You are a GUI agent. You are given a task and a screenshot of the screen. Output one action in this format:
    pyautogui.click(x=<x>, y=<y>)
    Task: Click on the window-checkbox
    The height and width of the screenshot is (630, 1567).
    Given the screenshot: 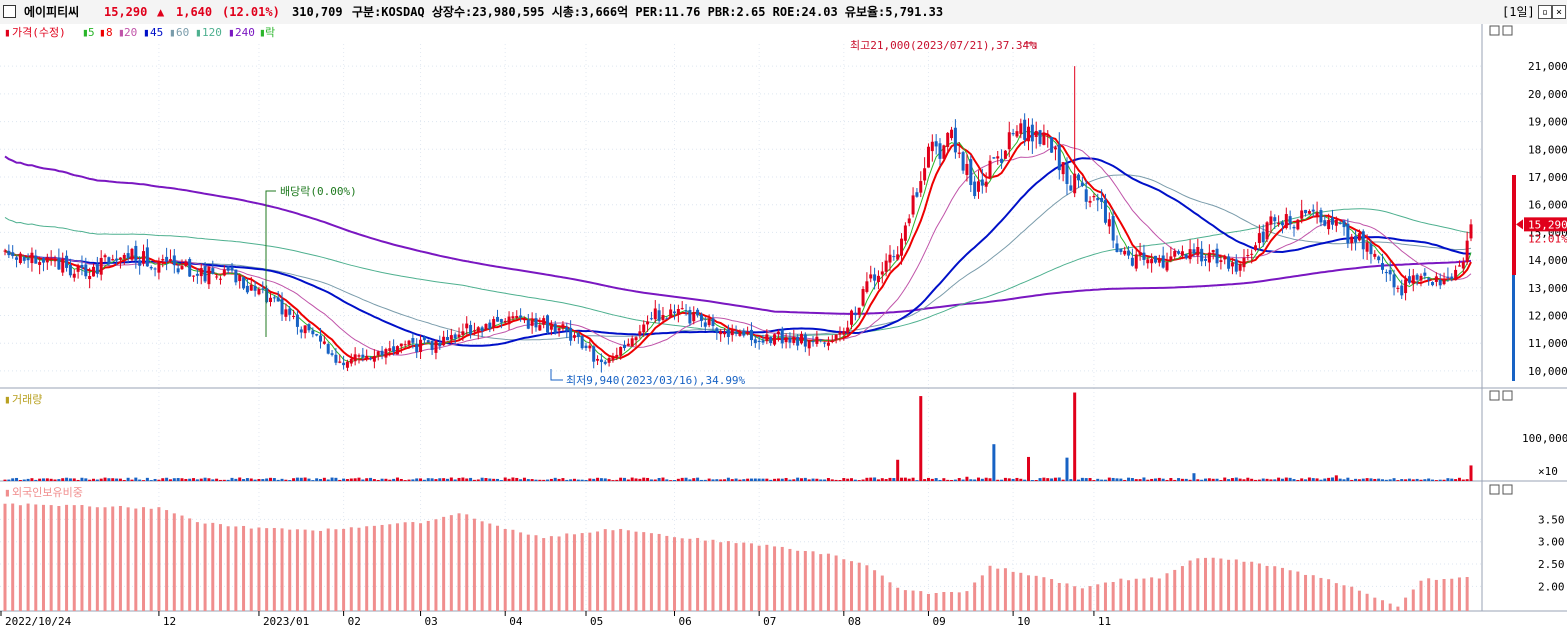 What is the action you would take?
    pyautogui.click(x=9, y=11)
    